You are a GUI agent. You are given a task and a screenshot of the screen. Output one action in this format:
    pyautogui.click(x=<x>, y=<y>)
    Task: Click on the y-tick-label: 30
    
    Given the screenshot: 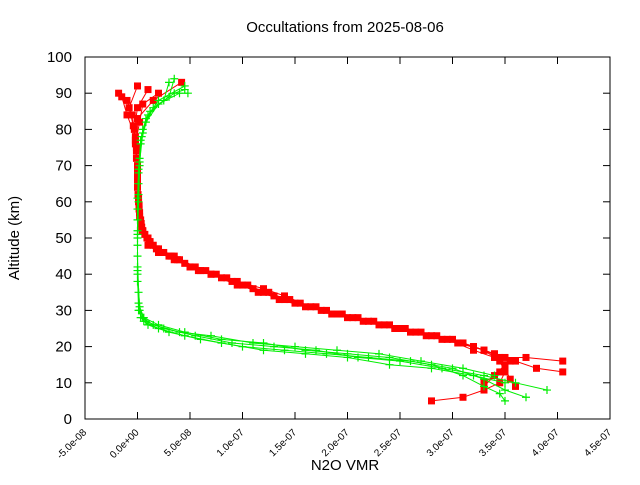 What is the action you would take?
    pyautogui.click(x=63, y=310)
    